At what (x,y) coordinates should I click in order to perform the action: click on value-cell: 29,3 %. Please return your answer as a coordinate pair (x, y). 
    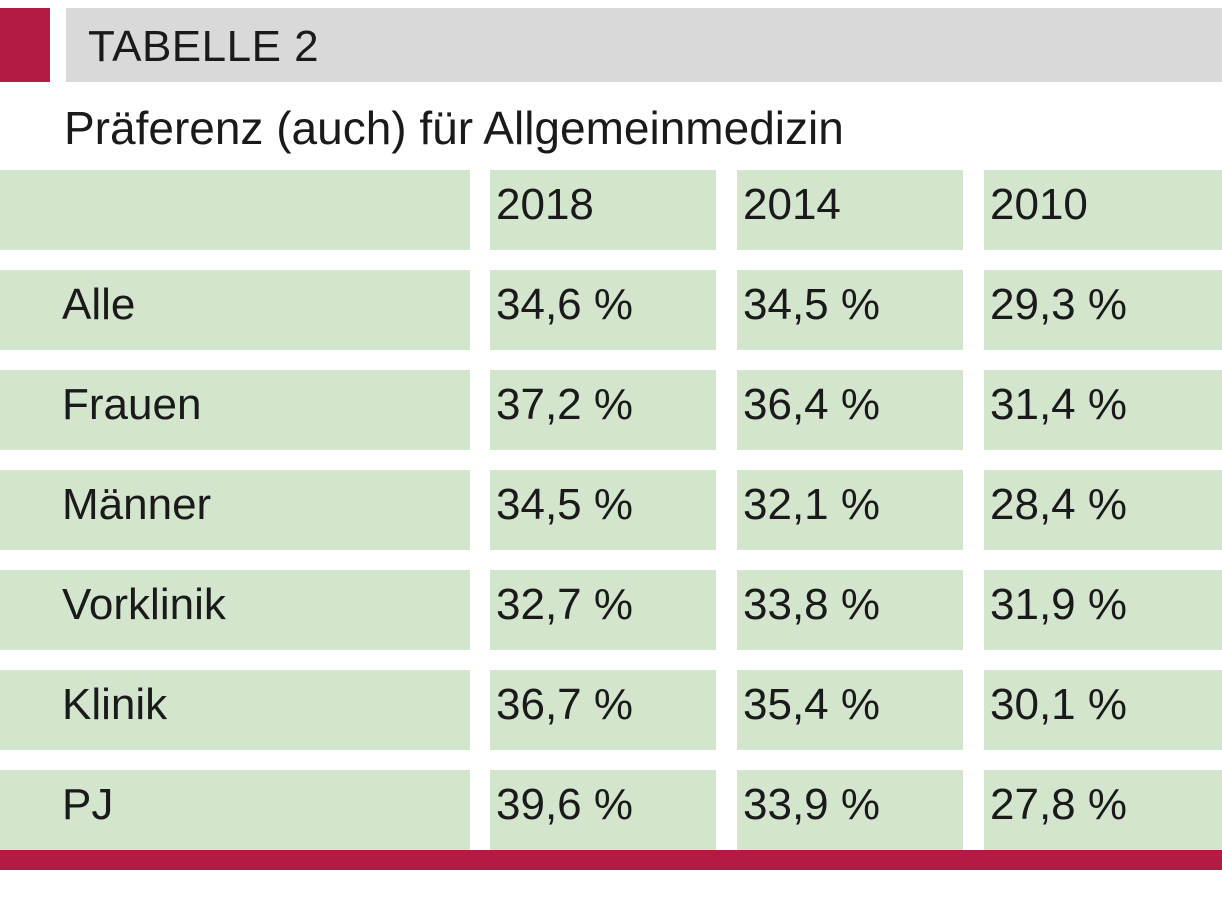
    Looking at the image, I should click on (1103, 310).